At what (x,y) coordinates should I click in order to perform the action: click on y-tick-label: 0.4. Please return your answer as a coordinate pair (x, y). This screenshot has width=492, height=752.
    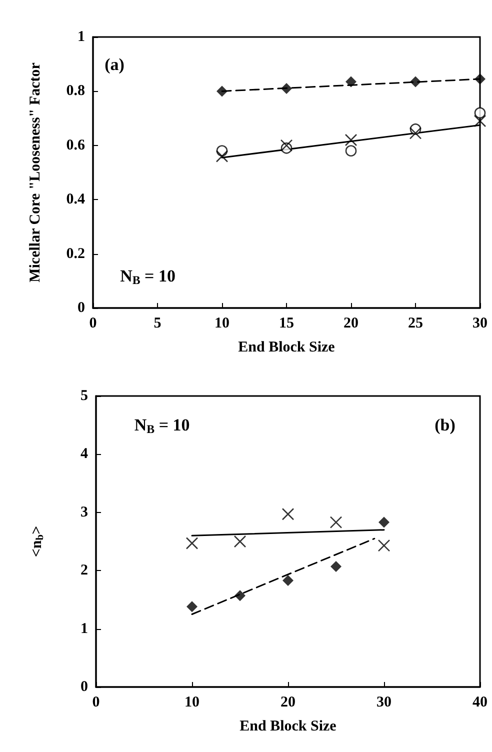
    Looking at the image, I should click on (76, 200).